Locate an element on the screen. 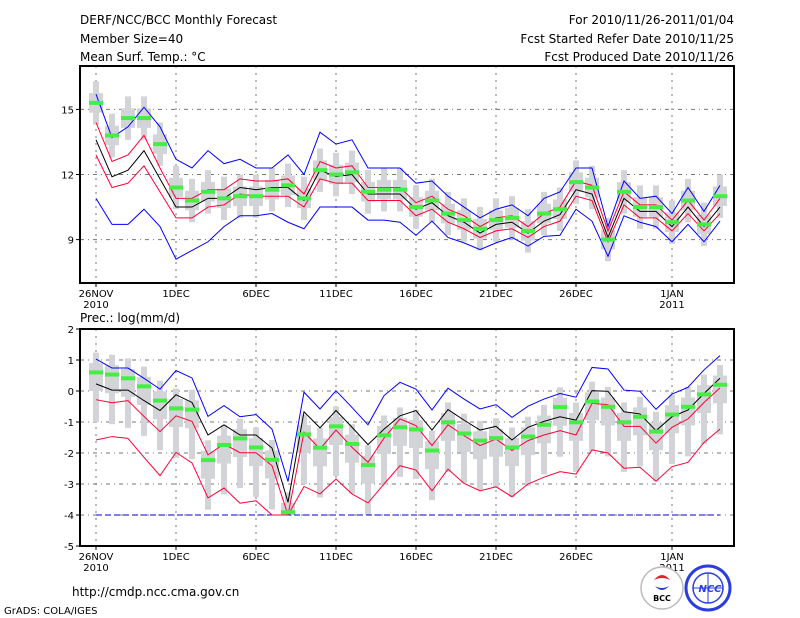 The width and height of the screenshot is (800, 618). ncc-logo-text: NCC is located at coordinates (710, 589).